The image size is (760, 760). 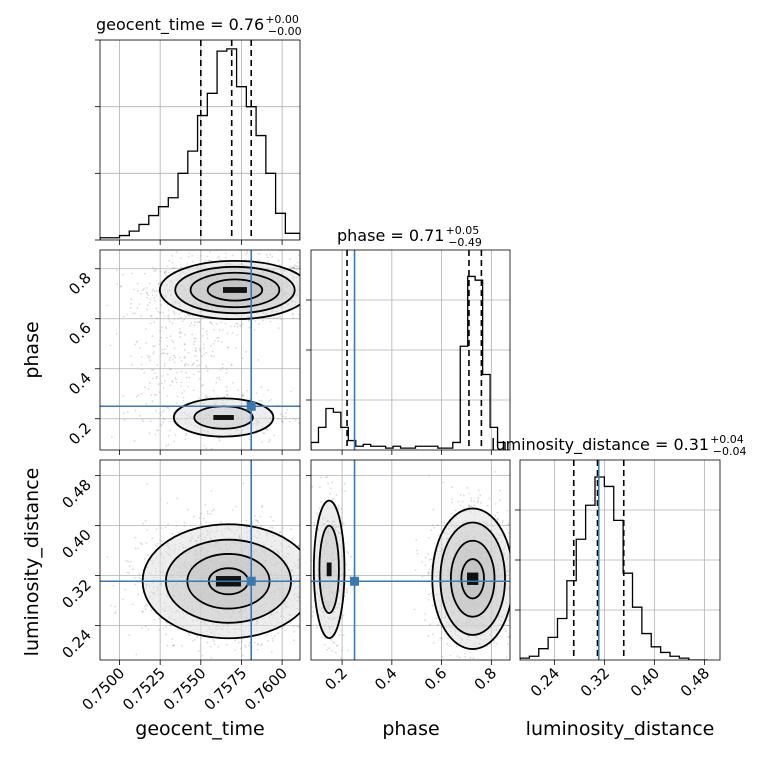 What do you see at coordinates (80, 384) in the screenshot?
I see `y-tick-label-phase: 0.4` at bounding box center [80, 384].